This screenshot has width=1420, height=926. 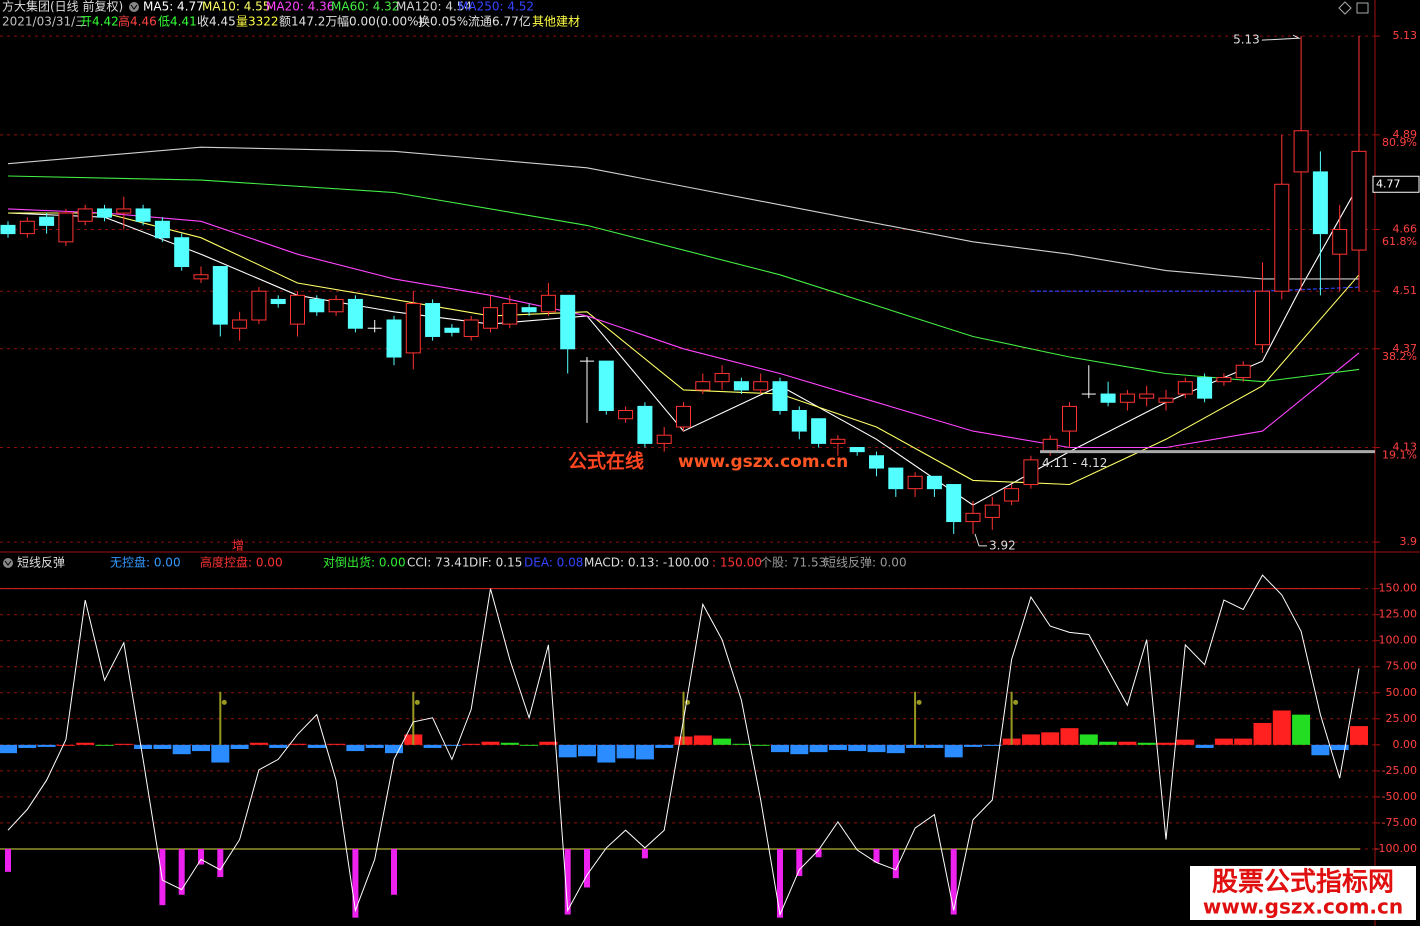 What do you see at coordinates (1281, 37) in the screenshot?
I see `annotation-arrow` at bounding box center [1281, 37].